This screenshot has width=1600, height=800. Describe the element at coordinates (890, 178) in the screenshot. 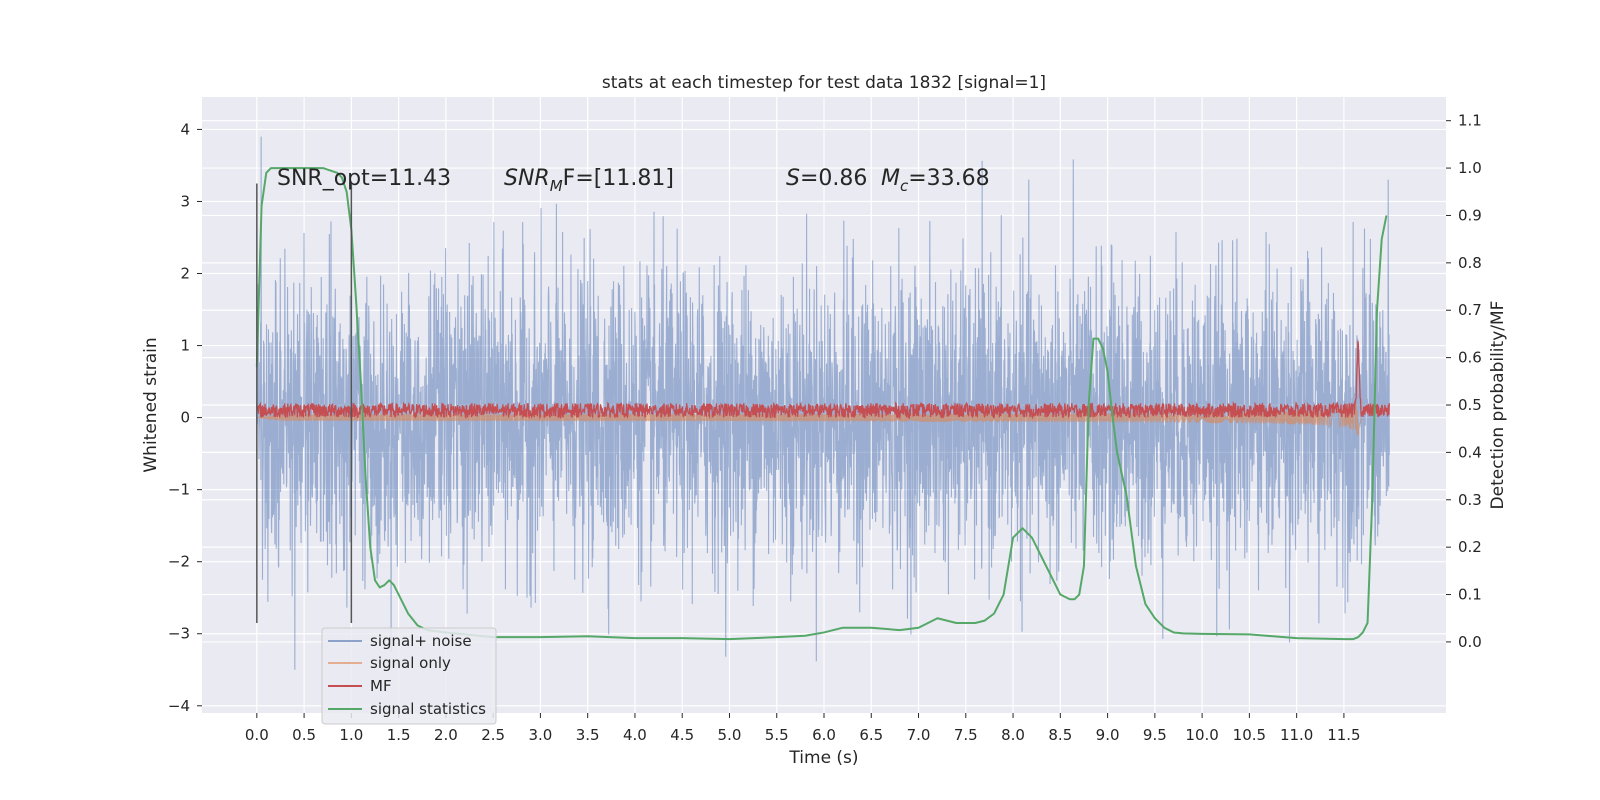

I see `annotation-mc-base: M` at that location.